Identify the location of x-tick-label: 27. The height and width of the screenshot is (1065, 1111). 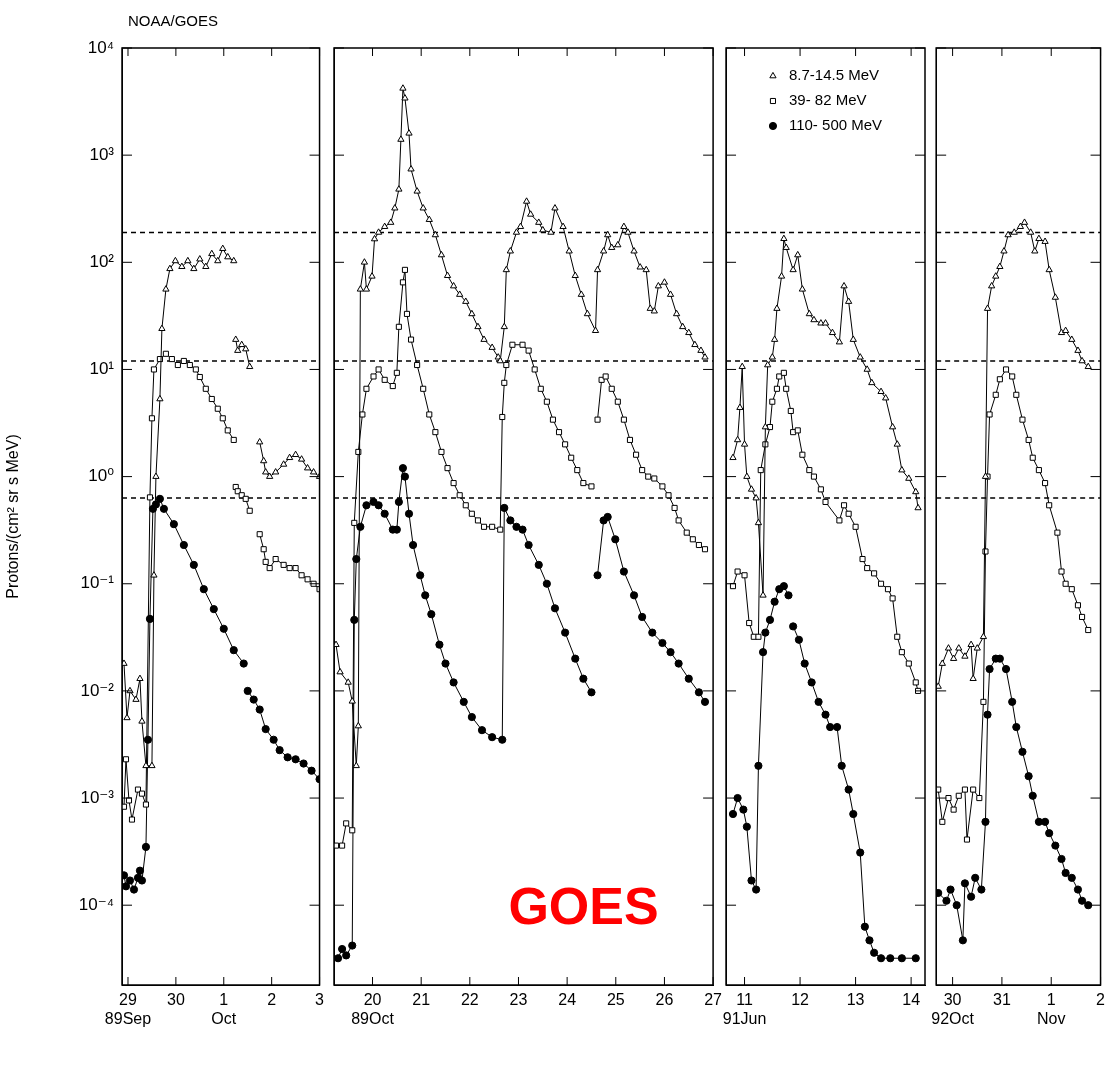
(713, 1000).